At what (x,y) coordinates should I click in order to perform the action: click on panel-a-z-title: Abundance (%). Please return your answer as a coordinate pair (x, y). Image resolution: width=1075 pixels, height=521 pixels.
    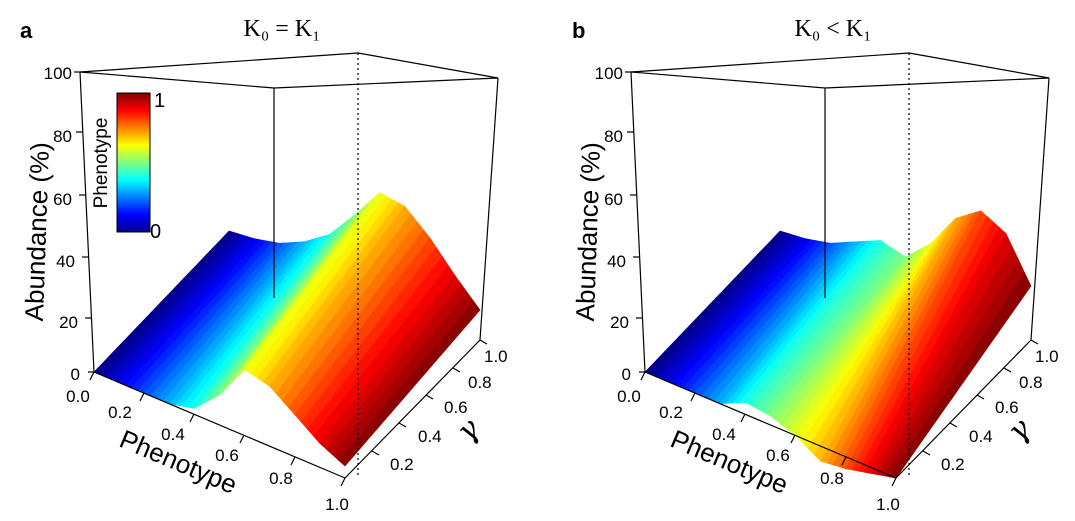
    Looking at the image, I should click on (37, 232).